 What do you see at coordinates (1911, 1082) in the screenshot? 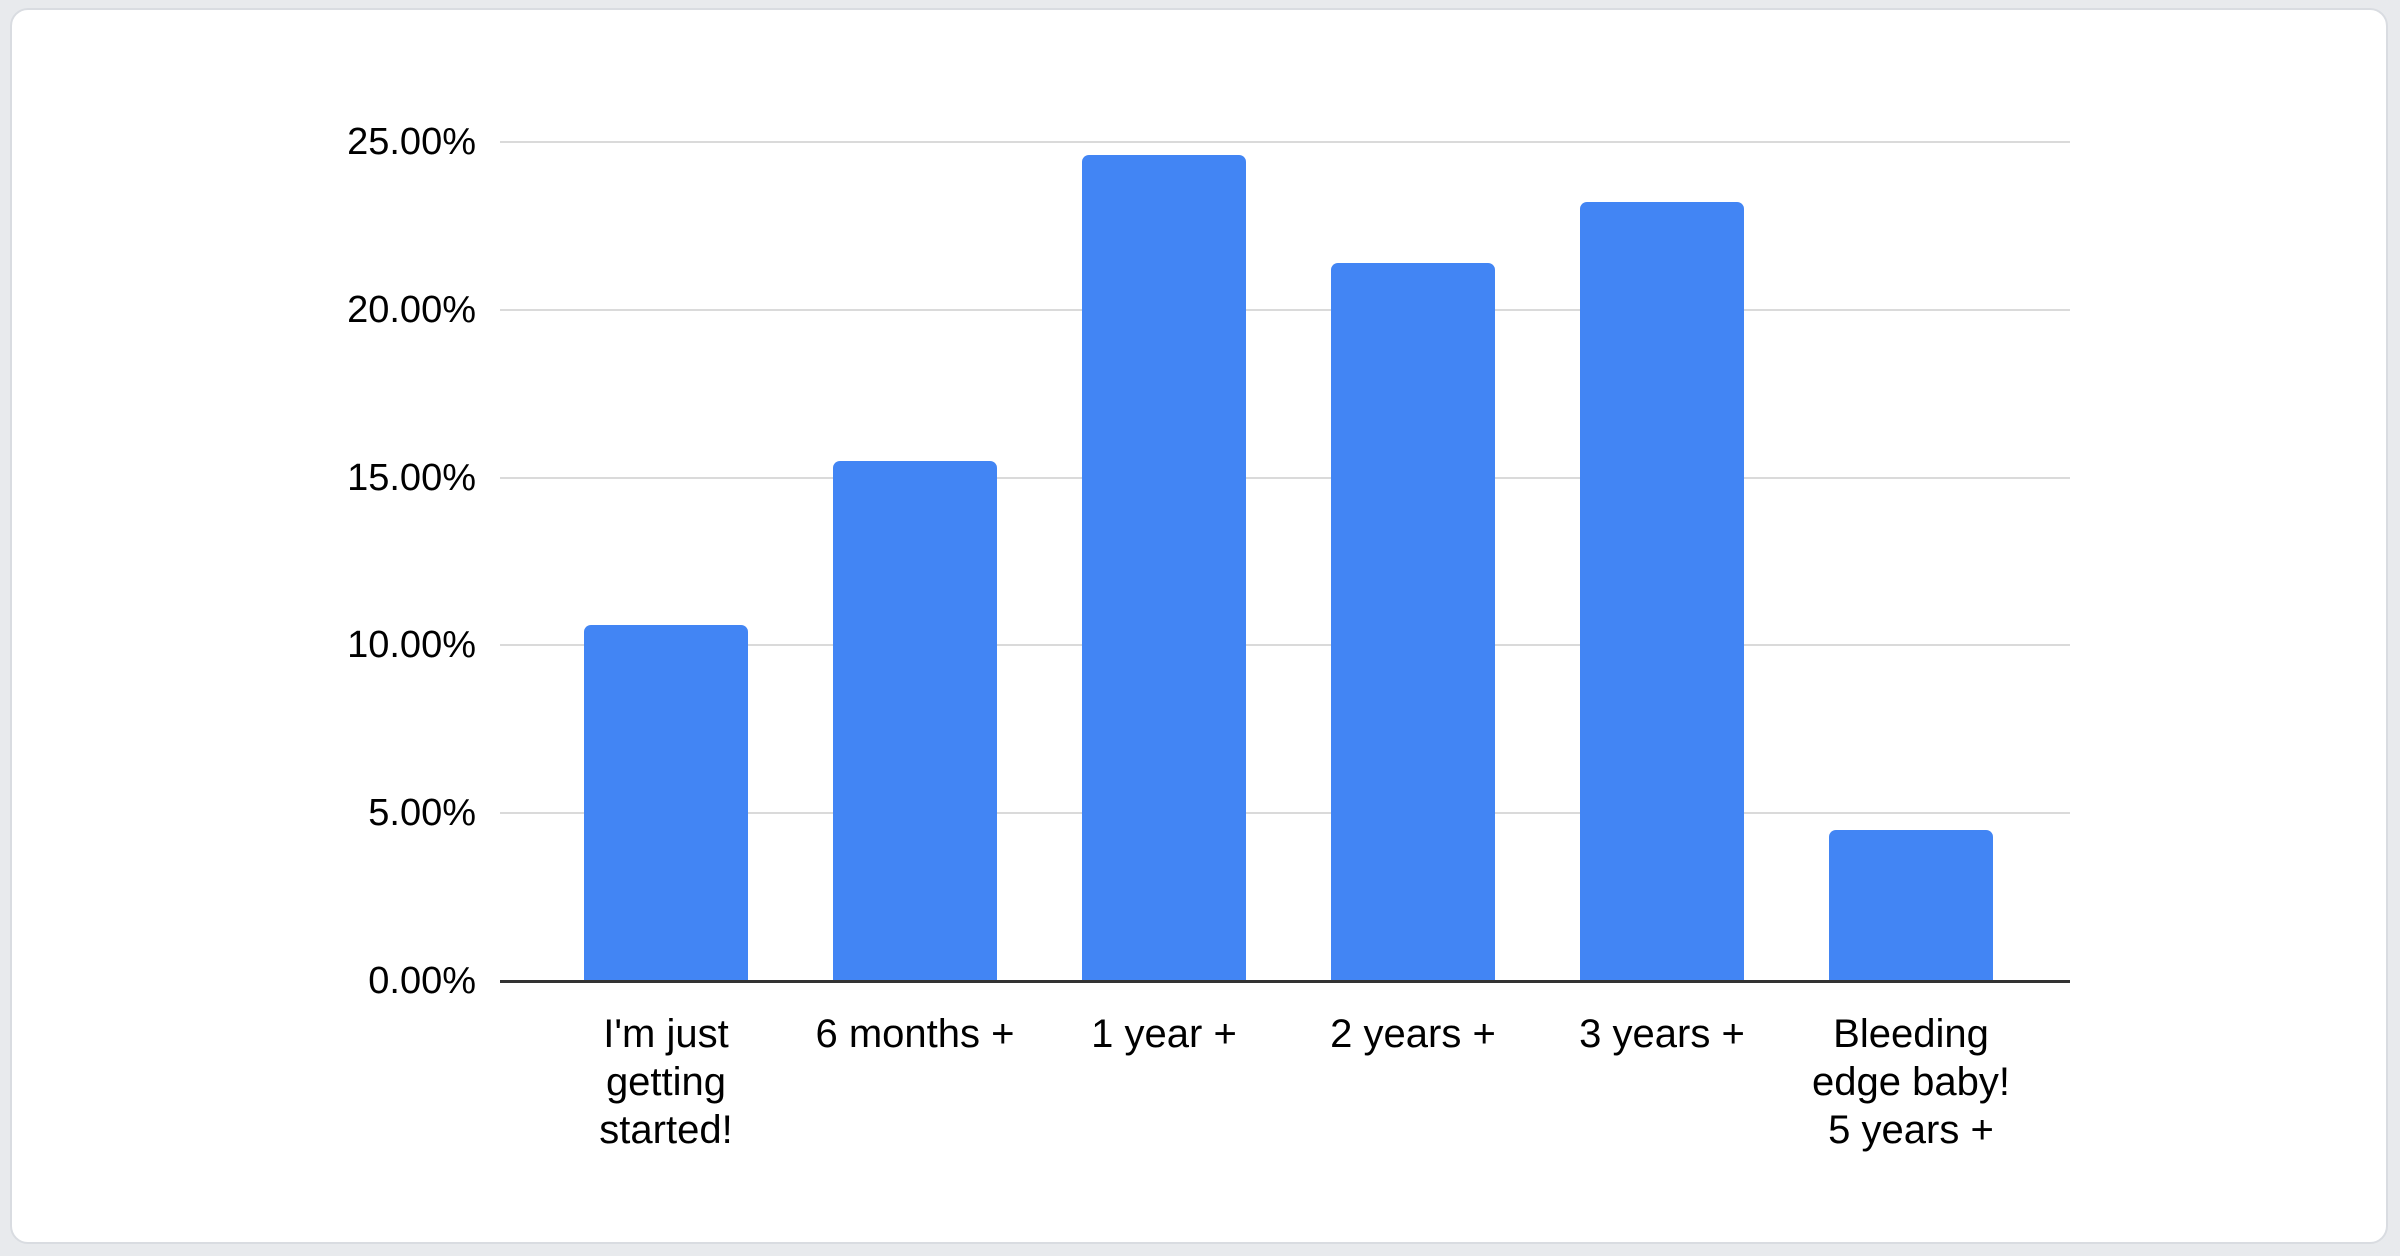
I see `x-category-label-6: Bleeding edge baby! 5 years +` at bounding box center [1911, 1082].